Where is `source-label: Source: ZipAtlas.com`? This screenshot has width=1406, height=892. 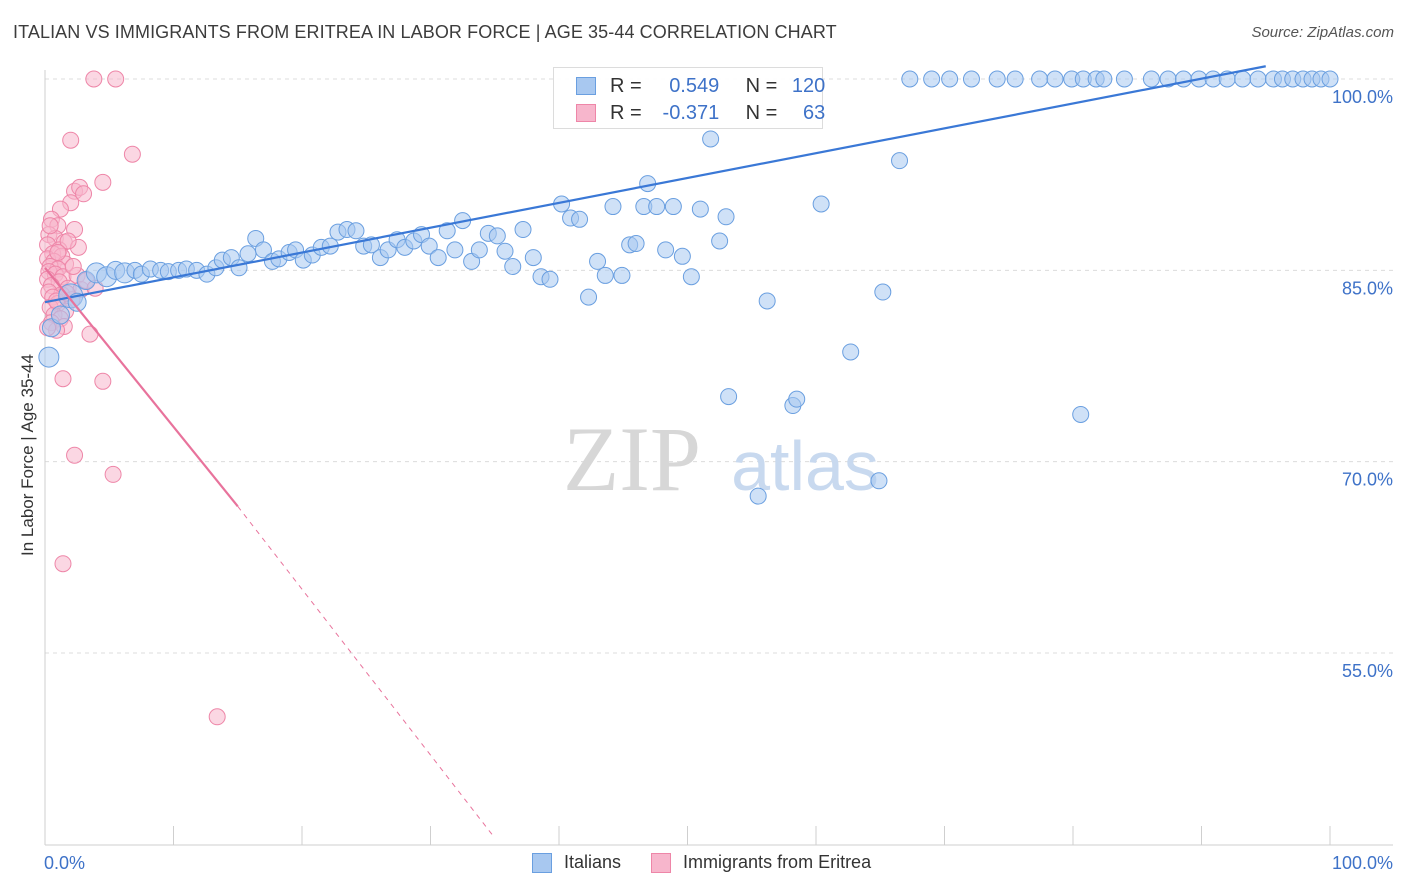 source-label: Source: ZipAtlas.com is located at coordinates (1322, 32).